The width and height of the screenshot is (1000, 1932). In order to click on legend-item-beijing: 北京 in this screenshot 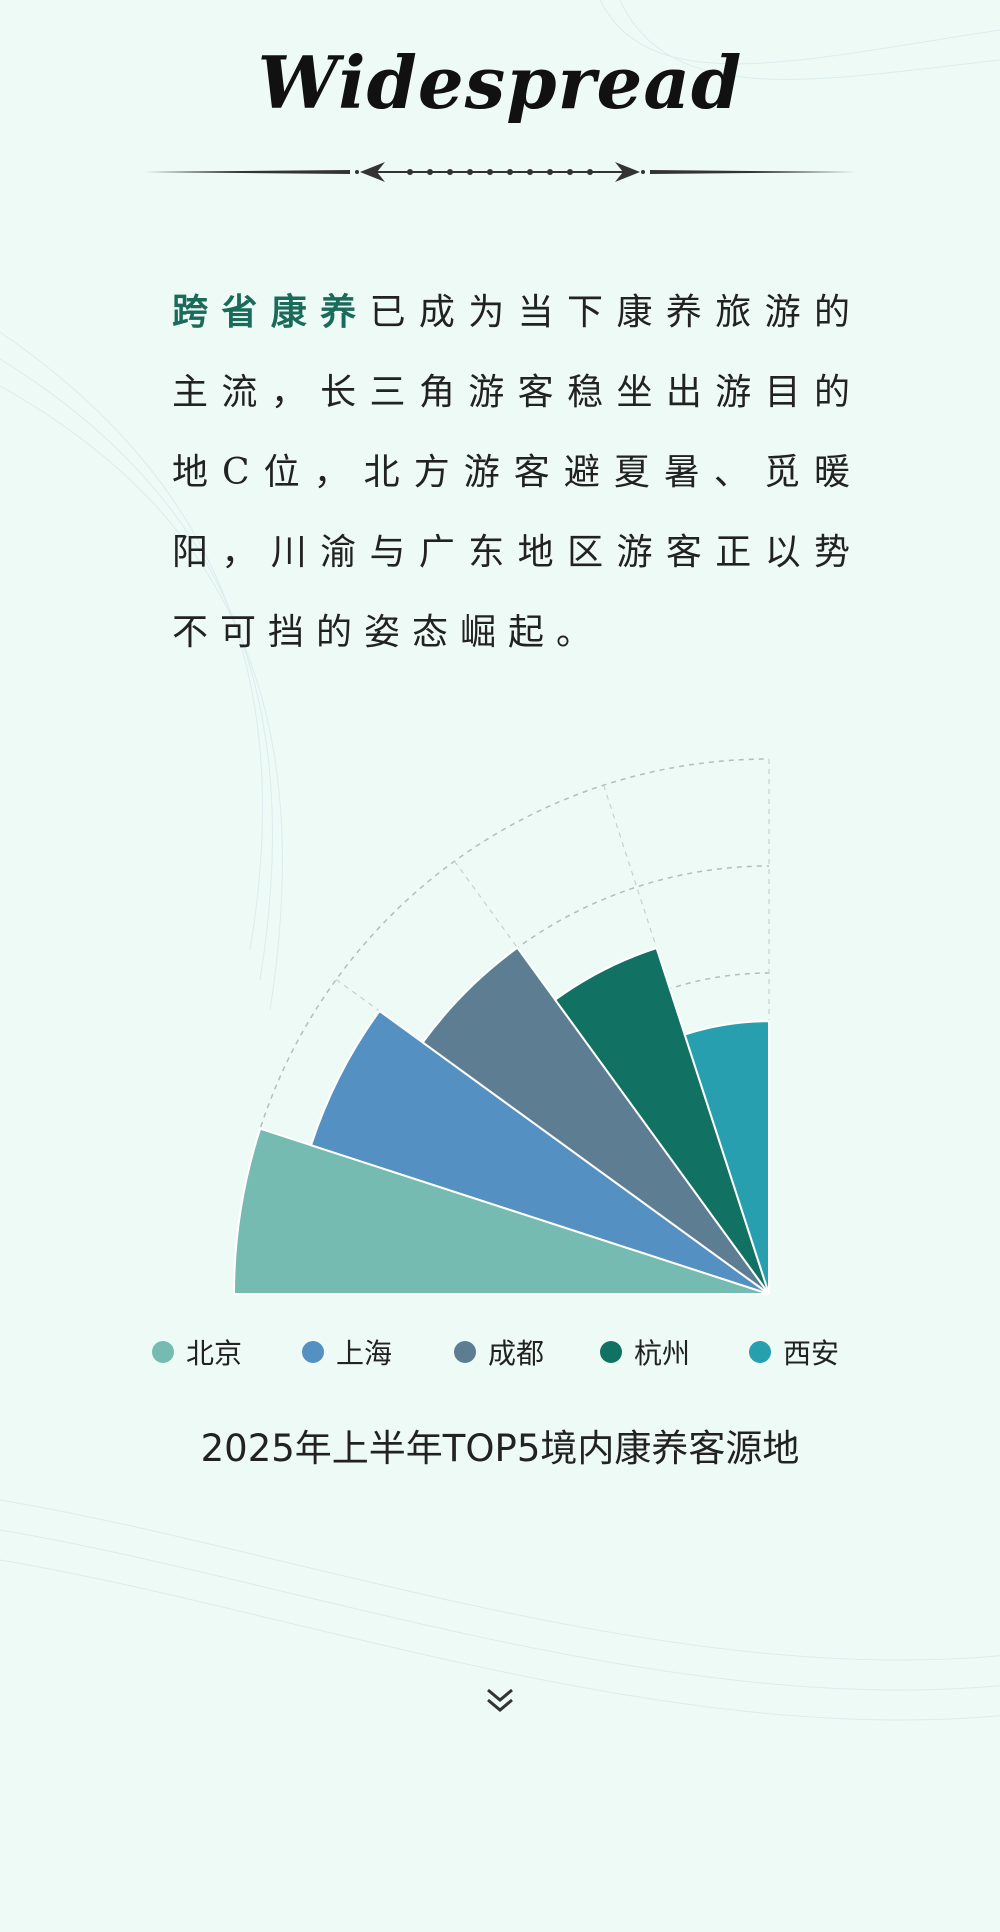, I will do `click(197, 1352)`.